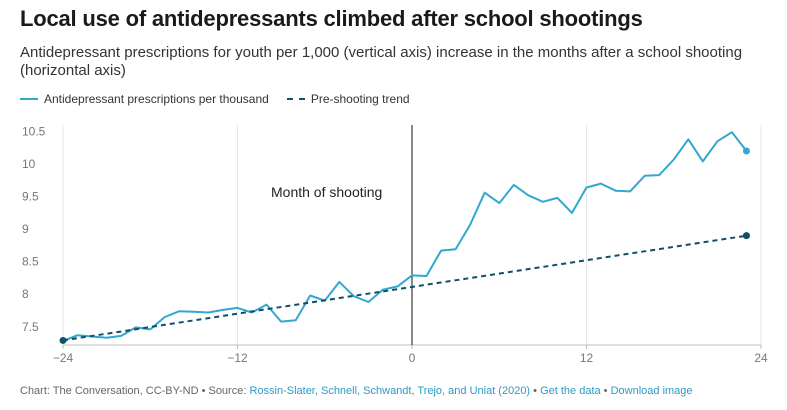 The image size is (787, 410). What do you see at coordinates (30, 197) in the screenshot?
I see `y-tick-label: 9.5` at bounding box center [30, 197].